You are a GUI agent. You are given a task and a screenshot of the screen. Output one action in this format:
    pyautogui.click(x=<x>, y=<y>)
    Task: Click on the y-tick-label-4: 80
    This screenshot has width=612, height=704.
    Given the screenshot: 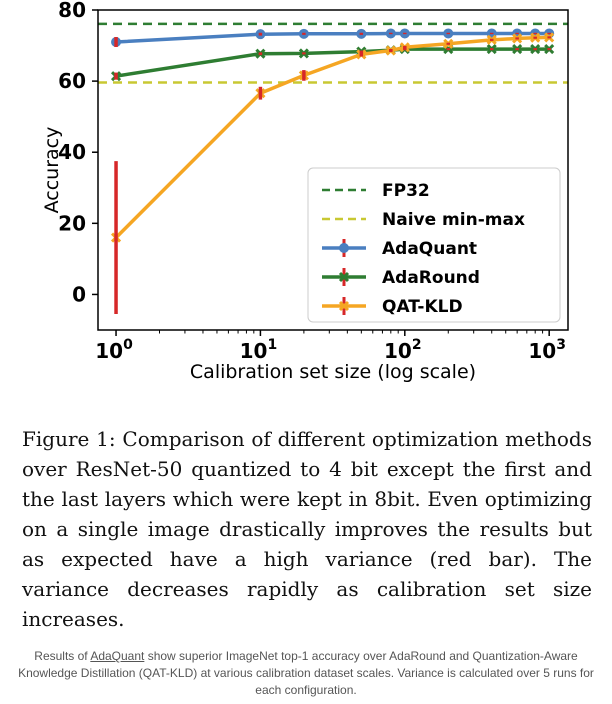 What is the action you would take?
    pyautogui.click(x=72, y=11)
    